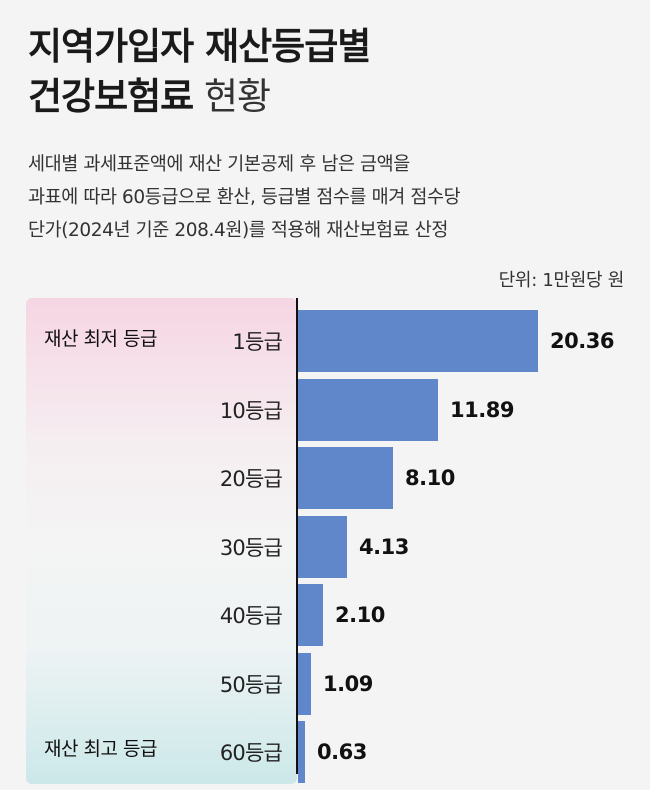 This screenshot has height=790, width=650. I want to click on highest-grade-annotation: 재산 최고 등급, so click(100, 749).